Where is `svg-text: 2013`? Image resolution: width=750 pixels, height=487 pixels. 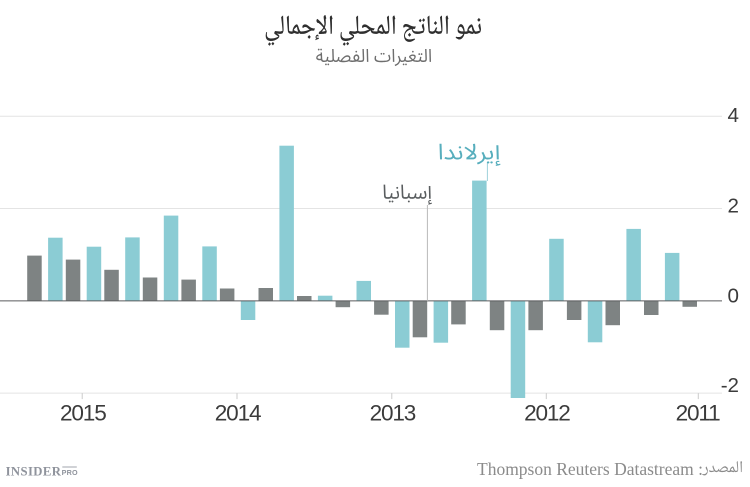
svg-text: 2013 is located at coordinates (393, 412).